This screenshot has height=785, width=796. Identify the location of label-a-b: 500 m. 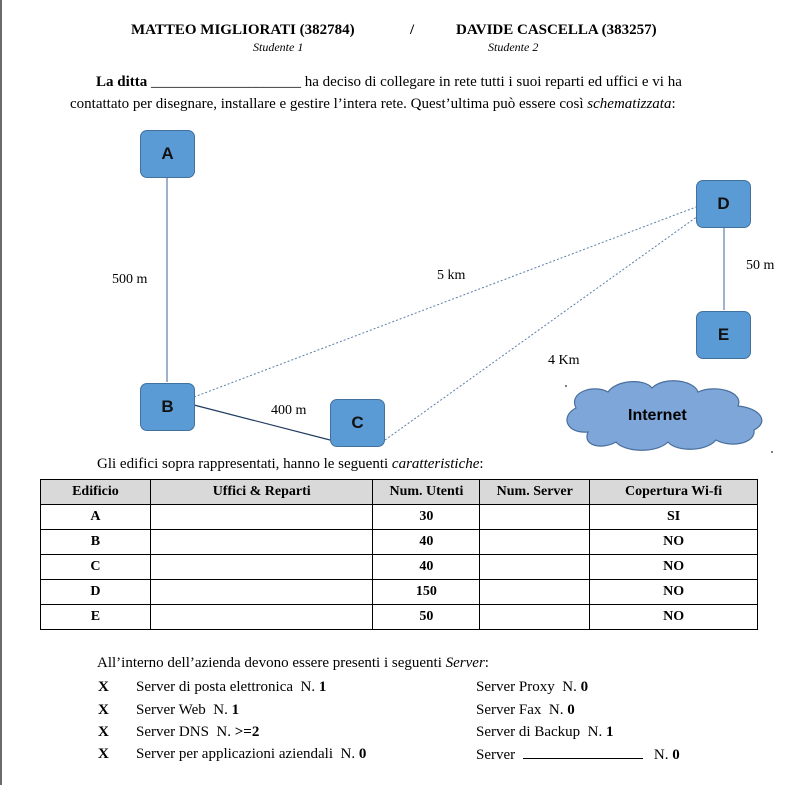
(130, 279).